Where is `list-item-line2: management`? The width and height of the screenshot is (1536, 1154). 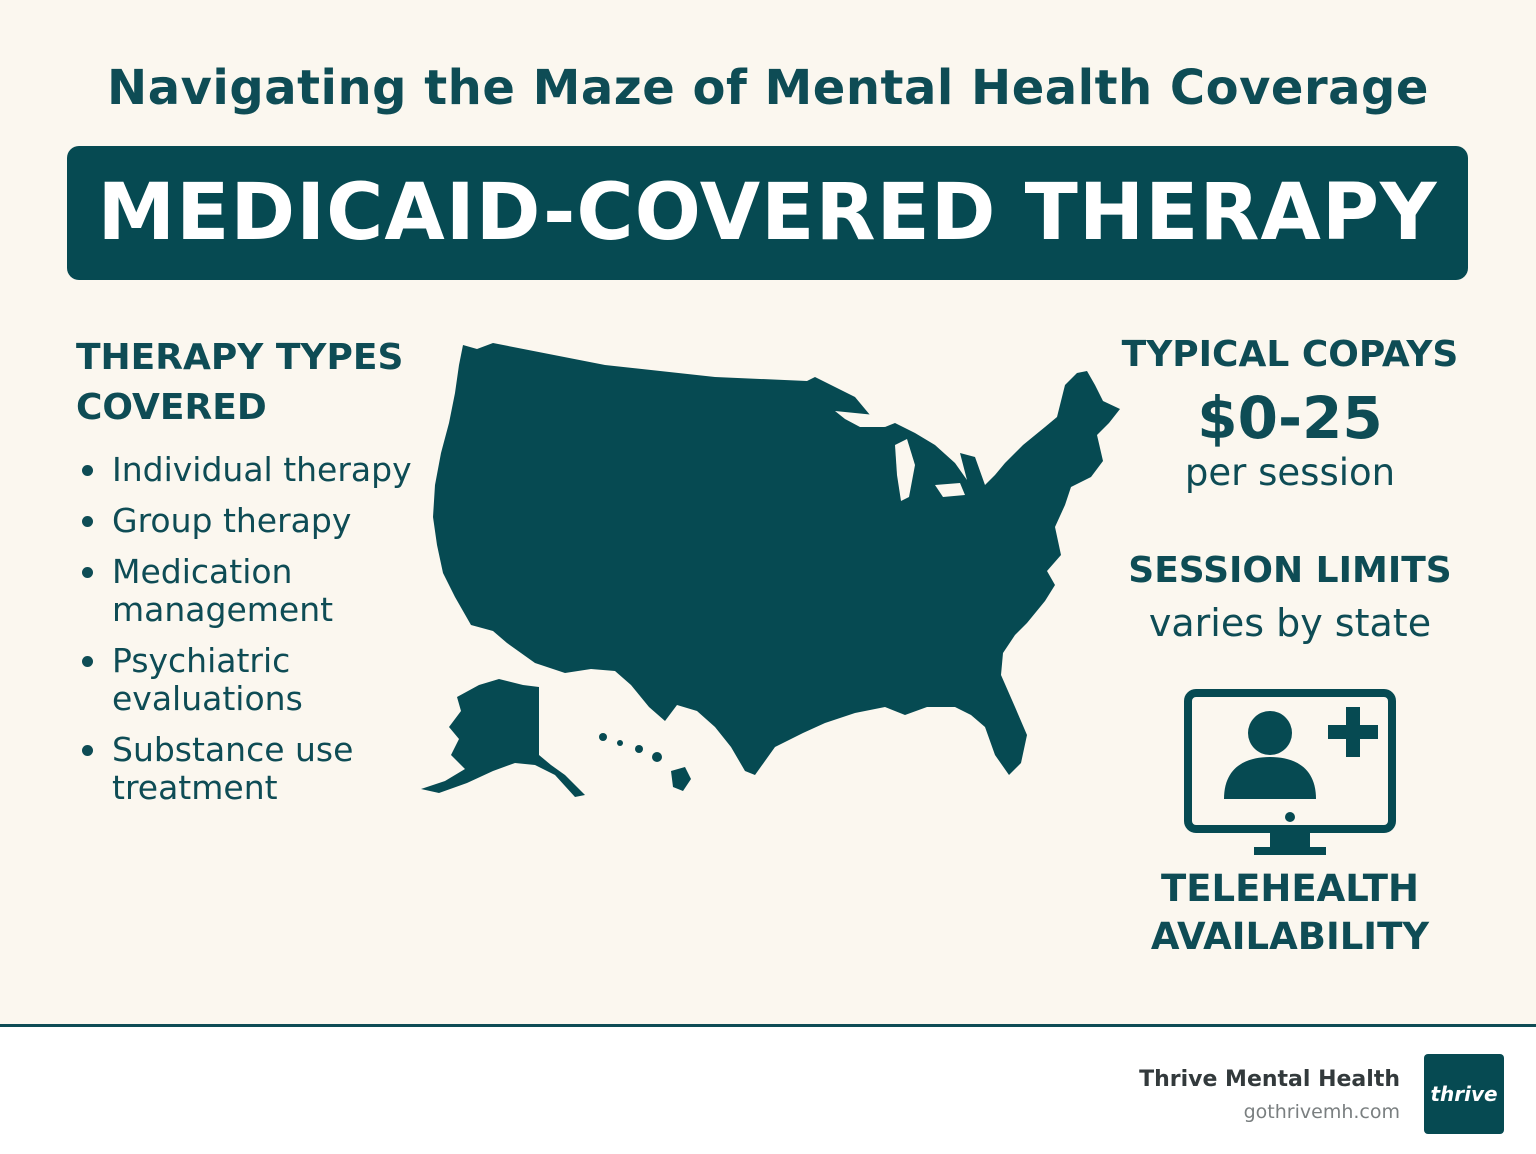 list-item-line2: management is located at coordinates (223, 609).